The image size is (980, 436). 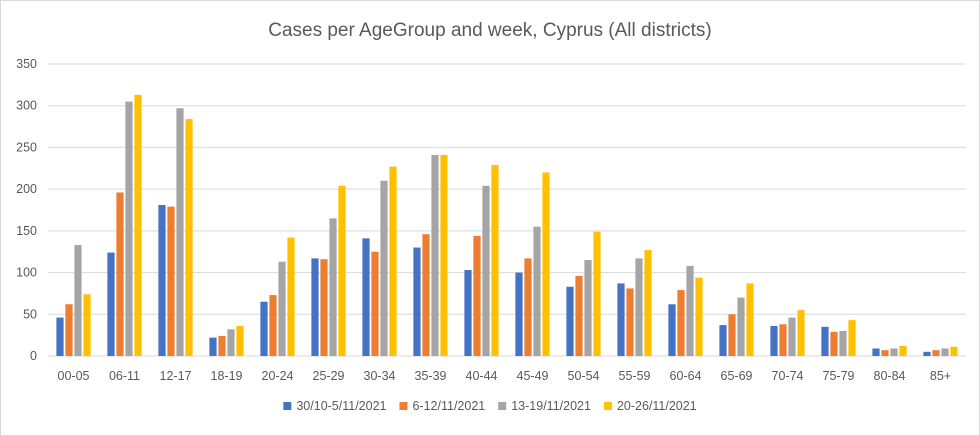 I want to click on x-tick-label: 25-29, so click(x=329, y=376).